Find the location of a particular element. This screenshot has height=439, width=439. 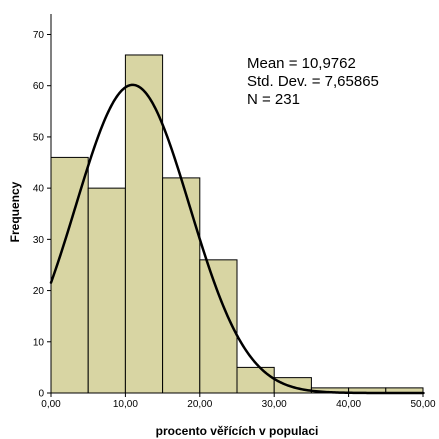

x-tick-label-5: 50,00 is located at coordinates (422, 404).